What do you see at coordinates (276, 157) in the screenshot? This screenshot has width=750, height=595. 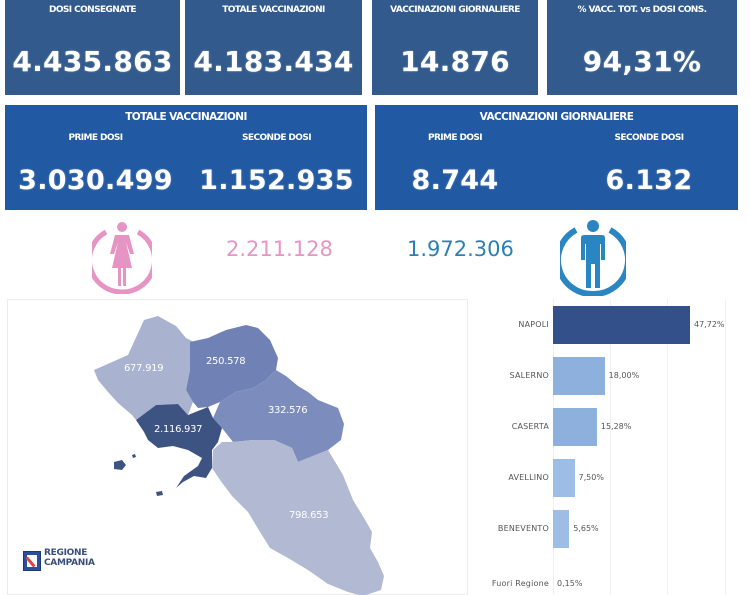 I see `seconde-dosi-block: SECONDE DOSI 1.152.935` at bounding box center [276, 157].